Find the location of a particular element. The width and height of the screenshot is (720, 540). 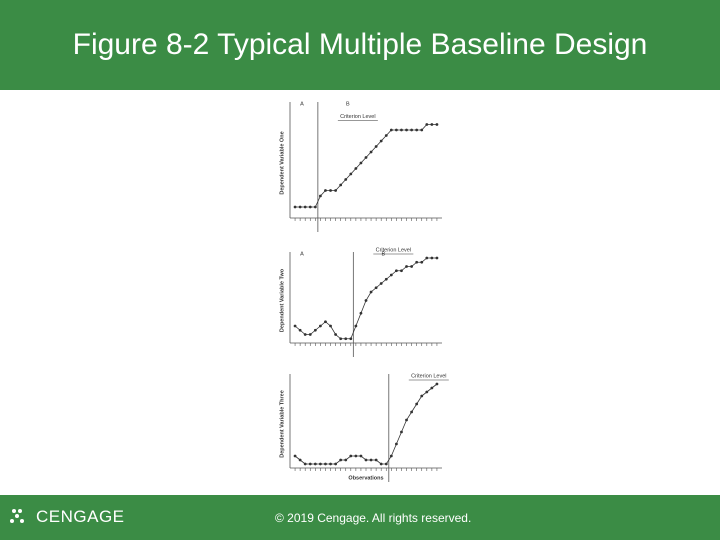

phase-label: A is located at coordinates (302, 104).